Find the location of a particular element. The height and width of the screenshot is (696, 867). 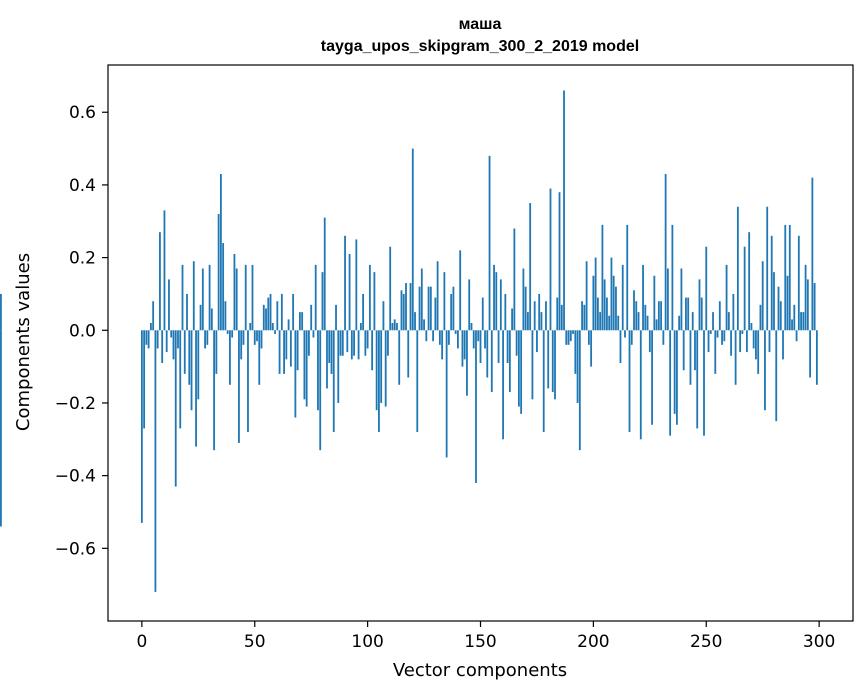

y-tick-label: −0.4 is located at coordinates (75, 477).